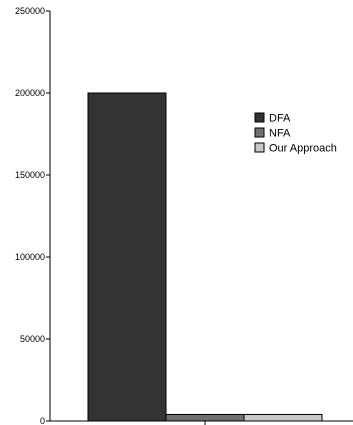 This screenshot has height=425, width=353. What do you see at coordinates (32, 339) in the screenshot?
I see `y-tick-label: 50000` at bounding box center [32, 339].